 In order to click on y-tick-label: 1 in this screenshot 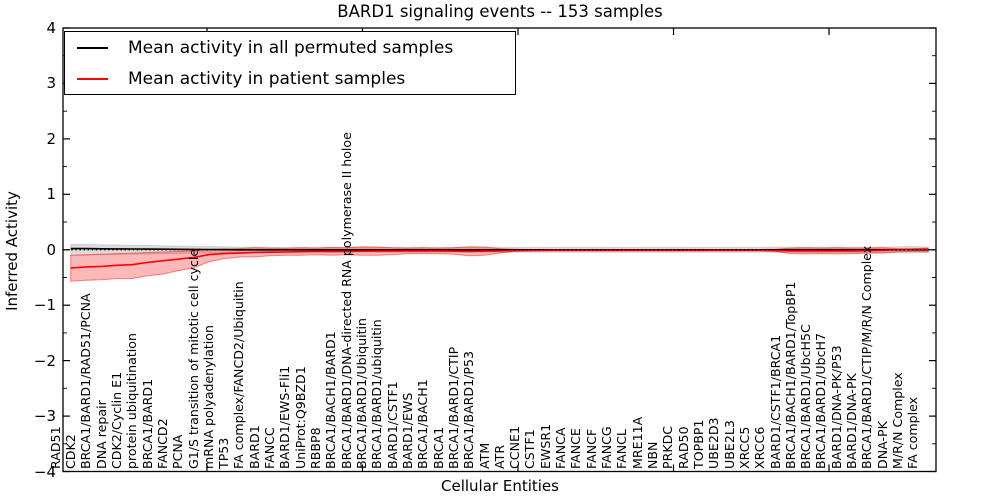, I will do `click(51, 194)`.